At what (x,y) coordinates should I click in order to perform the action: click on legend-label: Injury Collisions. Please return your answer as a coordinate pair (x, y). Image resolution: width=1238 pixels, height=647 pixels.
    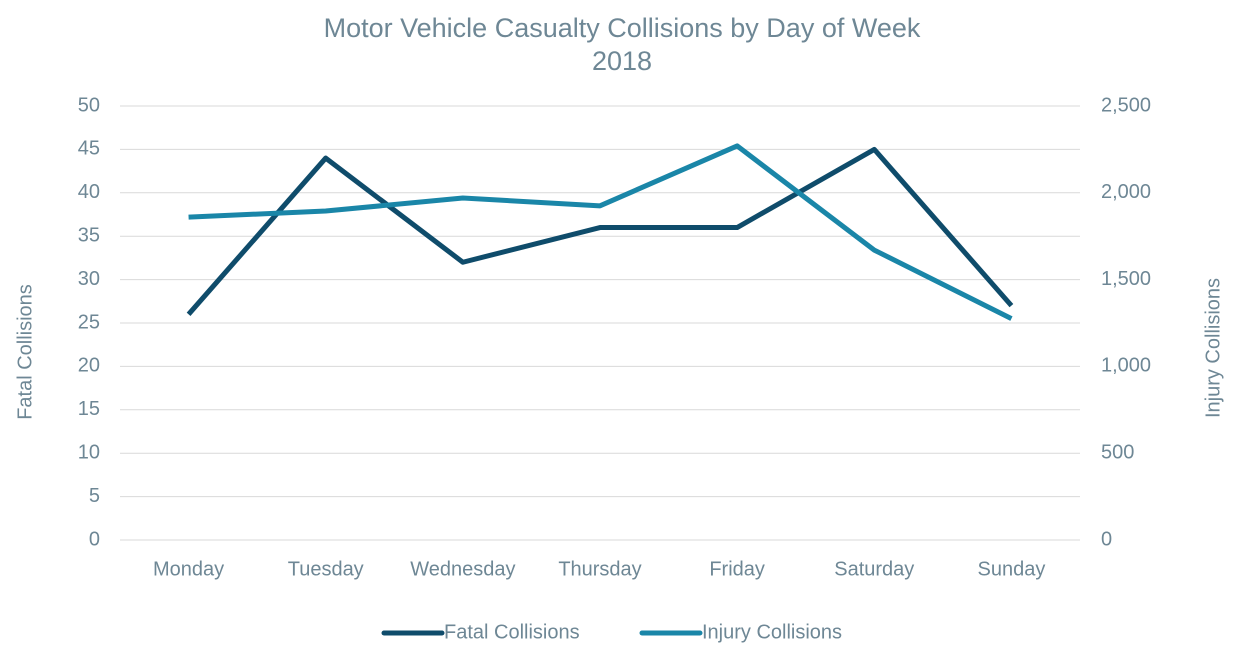
    Looking at the image, I should click on (772, 632).